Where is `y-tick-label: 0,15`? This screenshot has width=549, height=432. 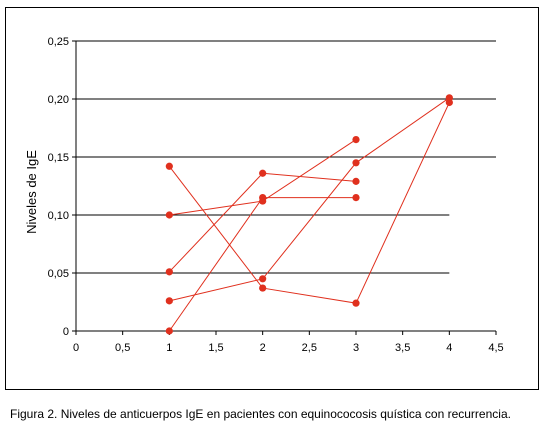
y-tick-label: 0,15 is located at coordinates (58, 158).